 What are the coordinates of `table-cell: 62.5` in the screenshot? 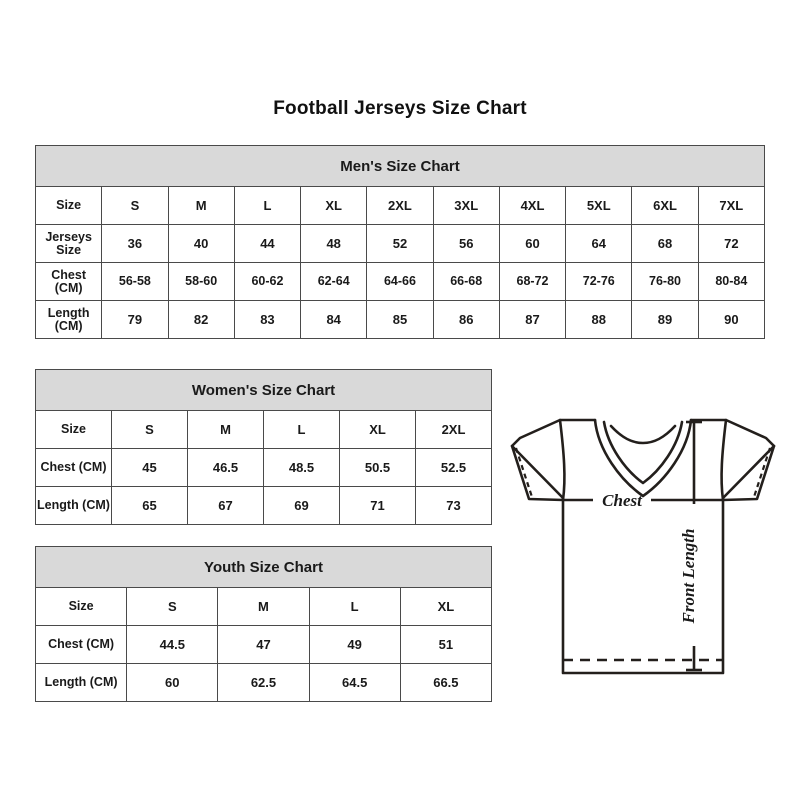 It's located at (263, 682).